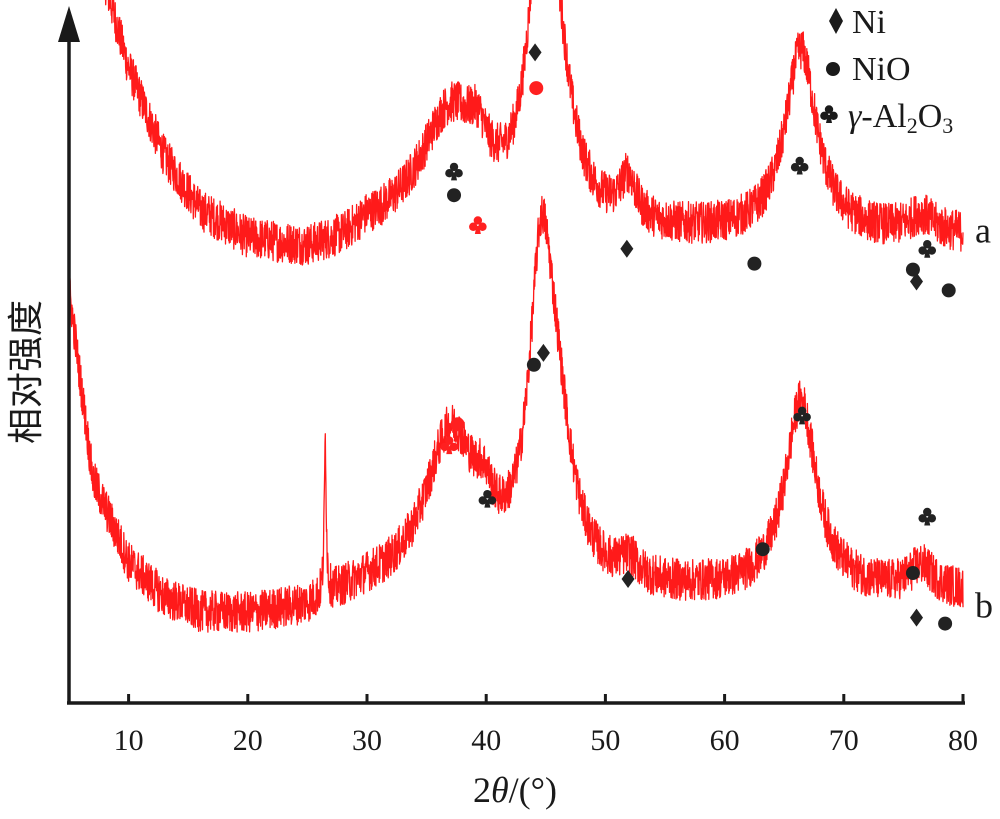 Image resolution: width=1000 pixels, height=819 pixels. Describe the element at coordinates (248, 740) in the screenshot. I see `x-tick-label-20: 20` at that location.